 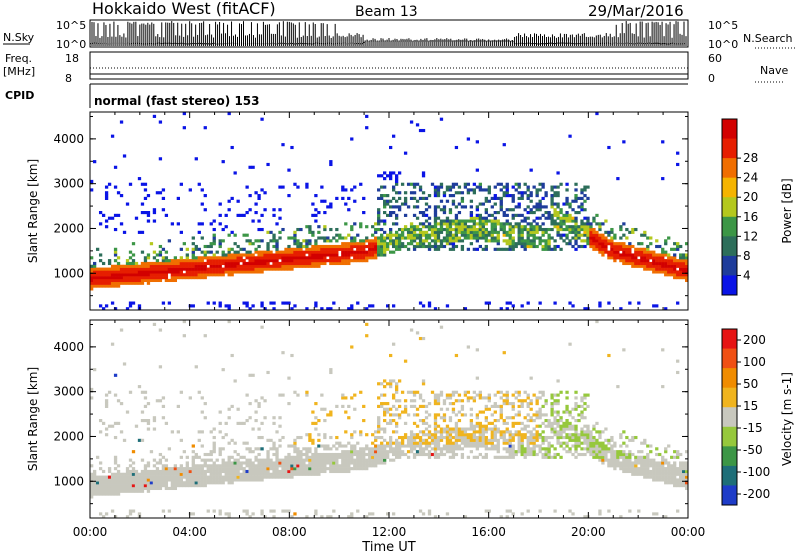 What do you see at coordinates (750, 178) in the screenshot?
I see `colorbar-tick-label: 24` at bounding box center [750, 178].